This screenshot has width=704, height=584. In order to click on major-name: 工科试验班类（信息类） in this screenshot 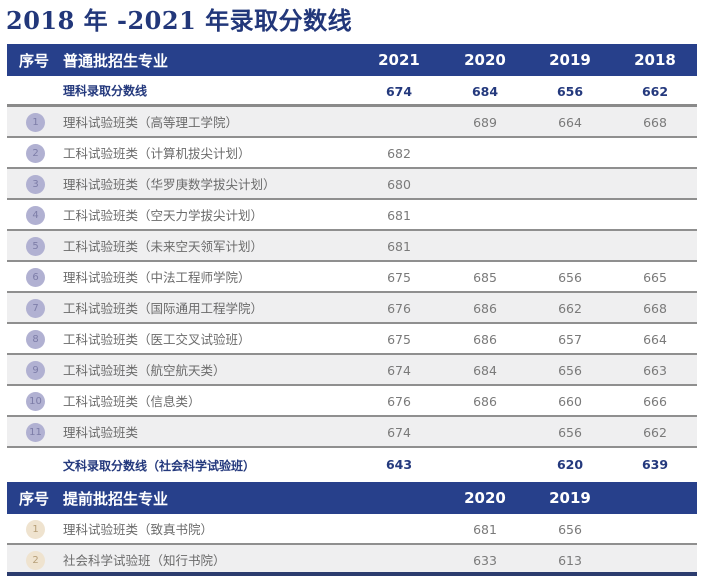, I will do `click(132, 401)`.